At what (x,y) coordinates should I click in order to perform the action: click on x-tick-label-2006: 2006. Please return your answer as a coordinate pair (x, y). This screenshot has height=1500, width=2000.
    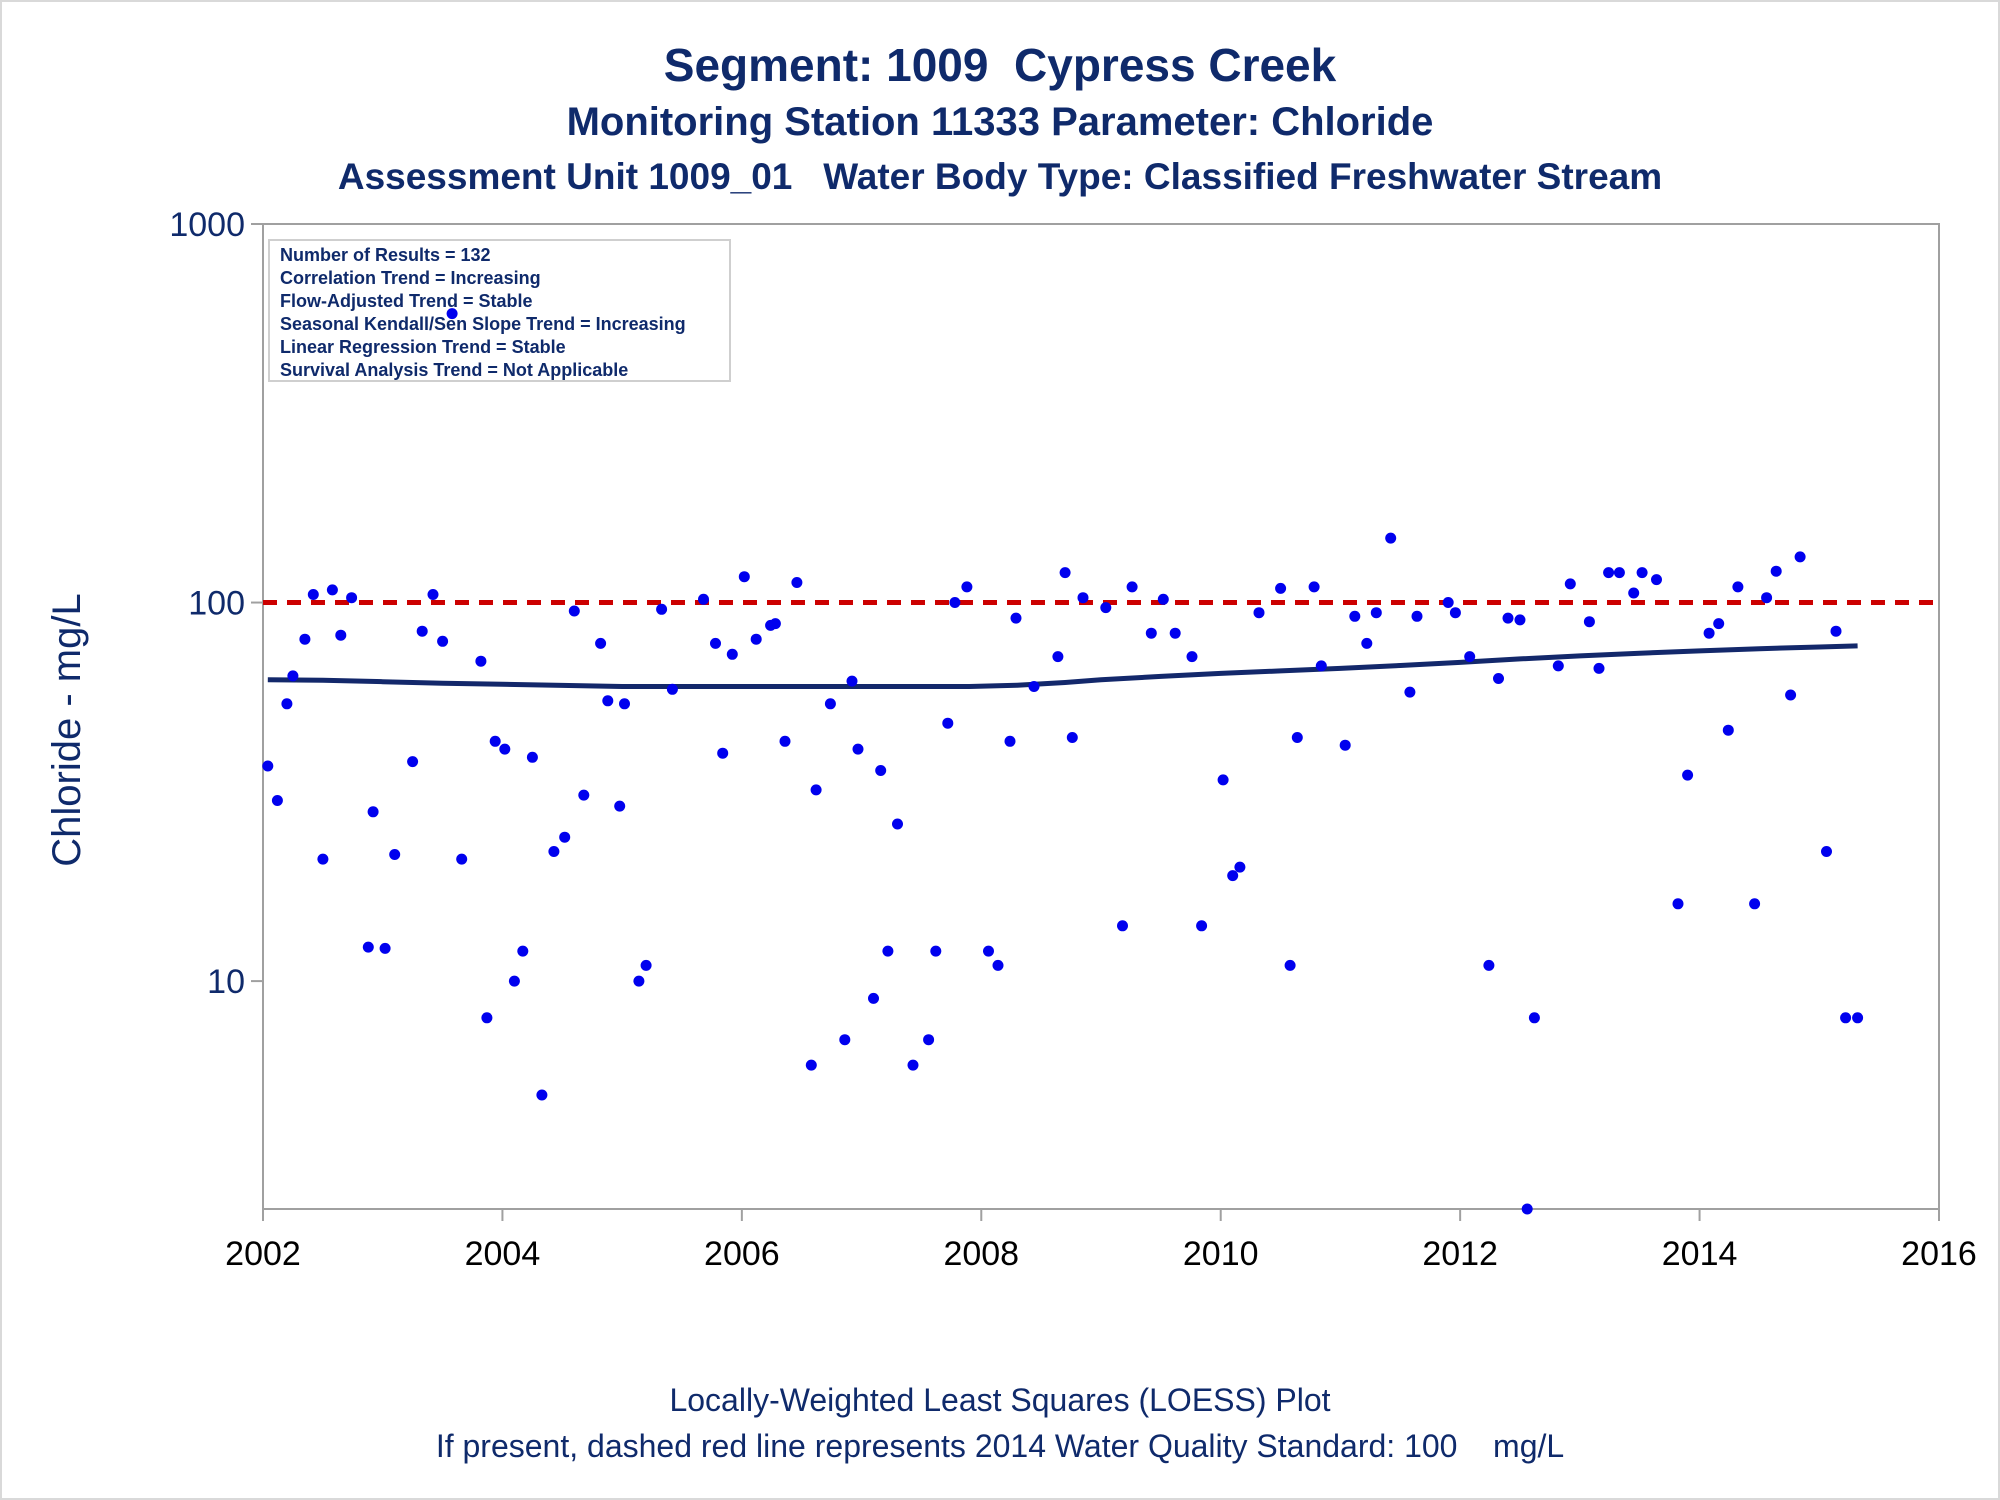
    Looking at the image, I should click on (742, 1254).